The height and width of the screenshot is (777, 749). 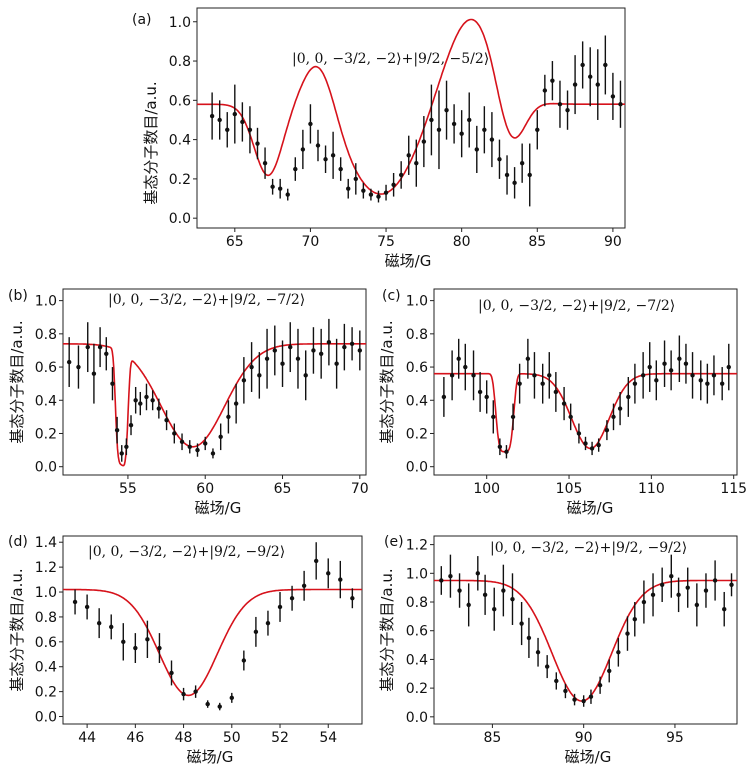 What do you see at coordinates (311, 242) in the screenshot?
I see `x-tick-label: 70` at bounding box center [311, 242].